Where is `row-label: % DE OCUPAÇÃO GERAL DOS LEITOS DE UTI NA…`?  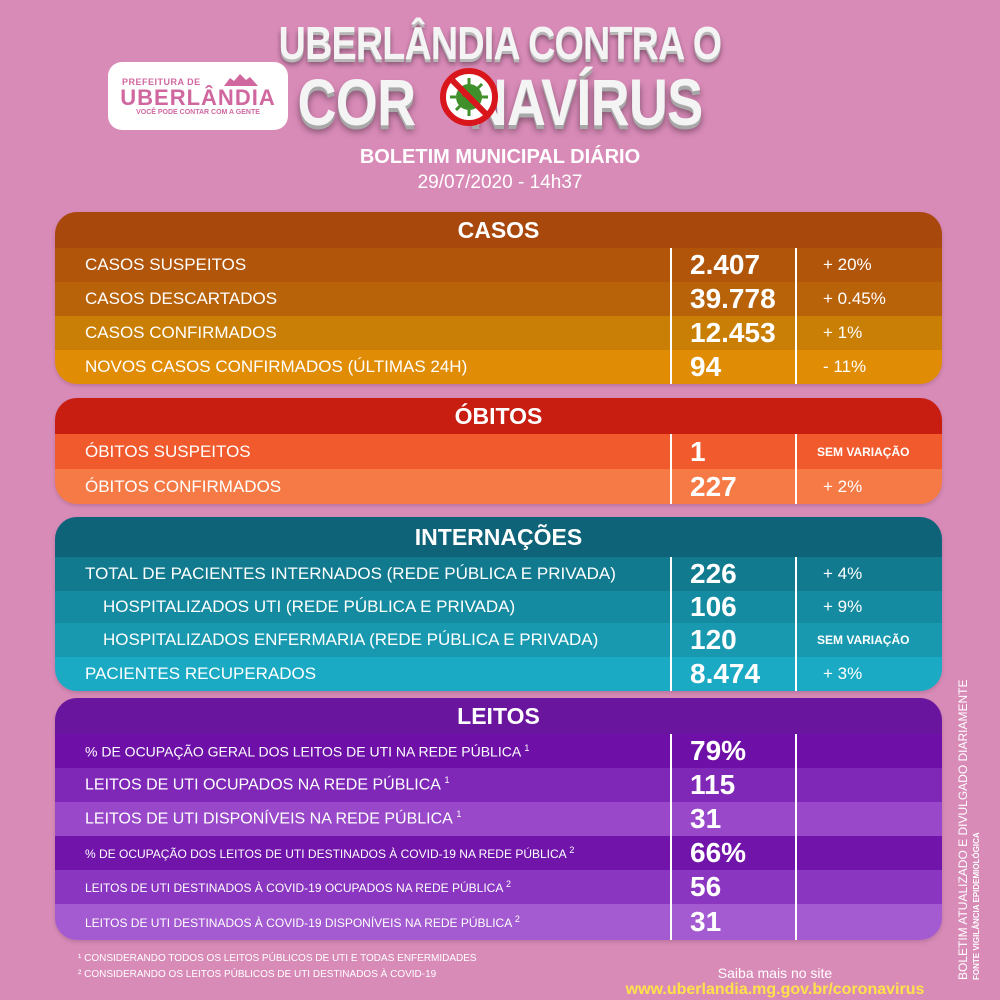
row-label: % DE OCUPAÇÃO GERAL DOS LEITOS DE UTI NA… is located at coordinates (362, 751).